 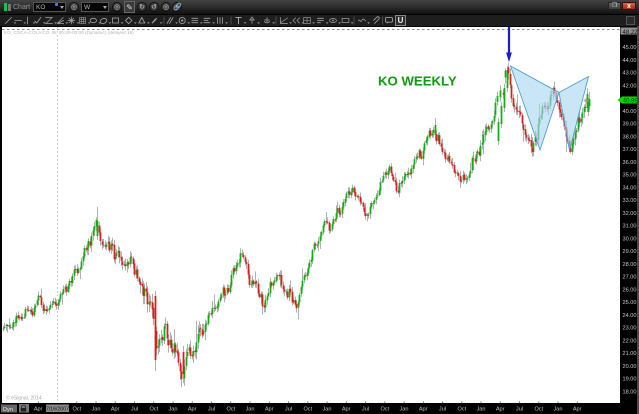 What do you see at coordinates (630, 239) in the screenshot?
I see `svg-text: 30.00` at bounding box center [630, 239].